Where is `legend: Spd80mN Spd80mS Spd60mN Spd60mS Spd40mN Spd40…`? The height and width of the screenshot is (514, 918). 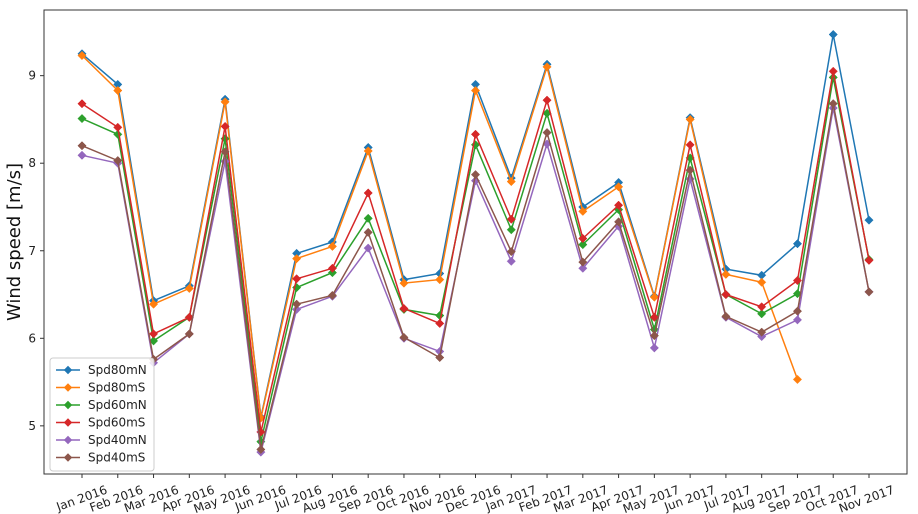
legend: Spd80mN Spd80mS Spd60mN Spd60mS Spd40mN Spd40… is located at coordinates (102, 414).